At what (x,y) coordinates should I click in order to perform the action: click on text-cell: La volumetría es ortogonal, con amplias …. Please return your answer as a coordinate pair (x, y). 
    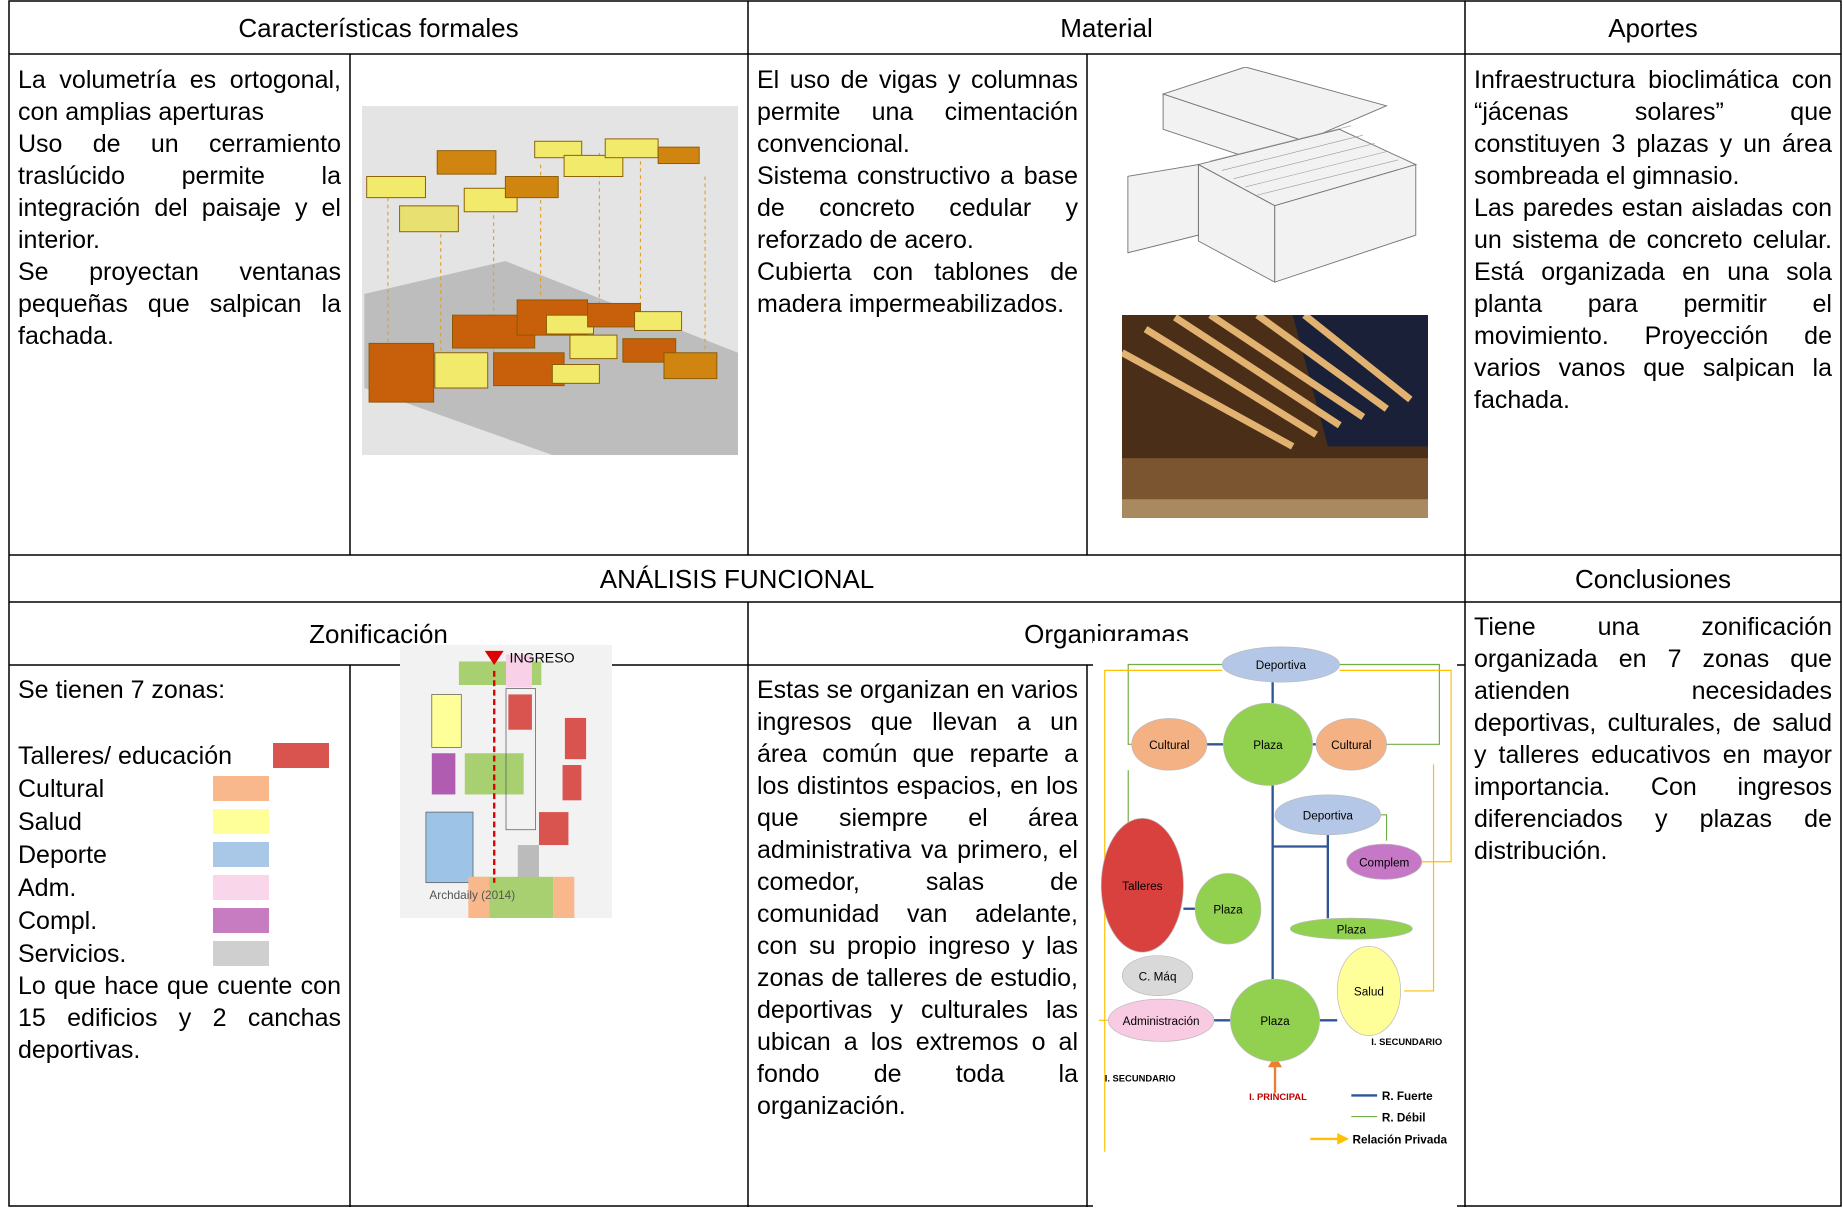
    Looking at the image, I should click on (179, 208).